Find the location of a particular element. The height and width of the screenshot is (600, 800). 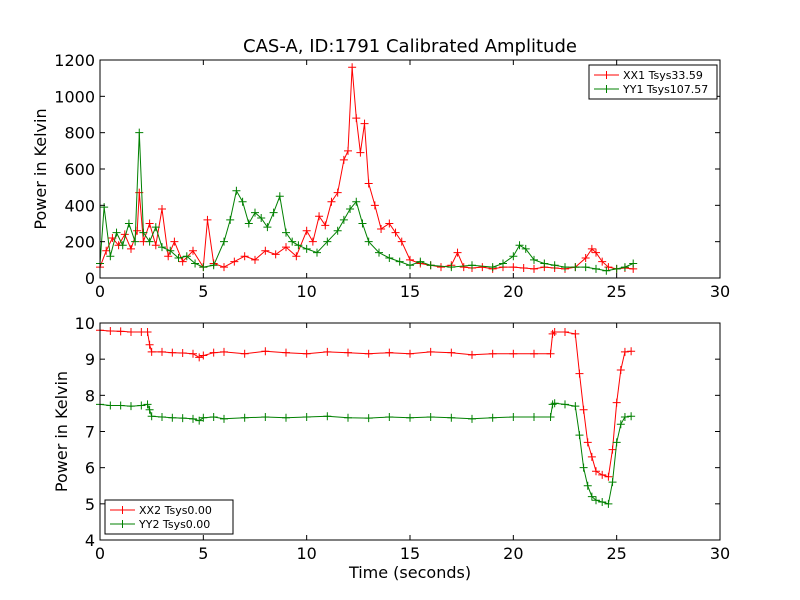

y-axis-label: Power in Kelvin is located at coordinates (61, 431).